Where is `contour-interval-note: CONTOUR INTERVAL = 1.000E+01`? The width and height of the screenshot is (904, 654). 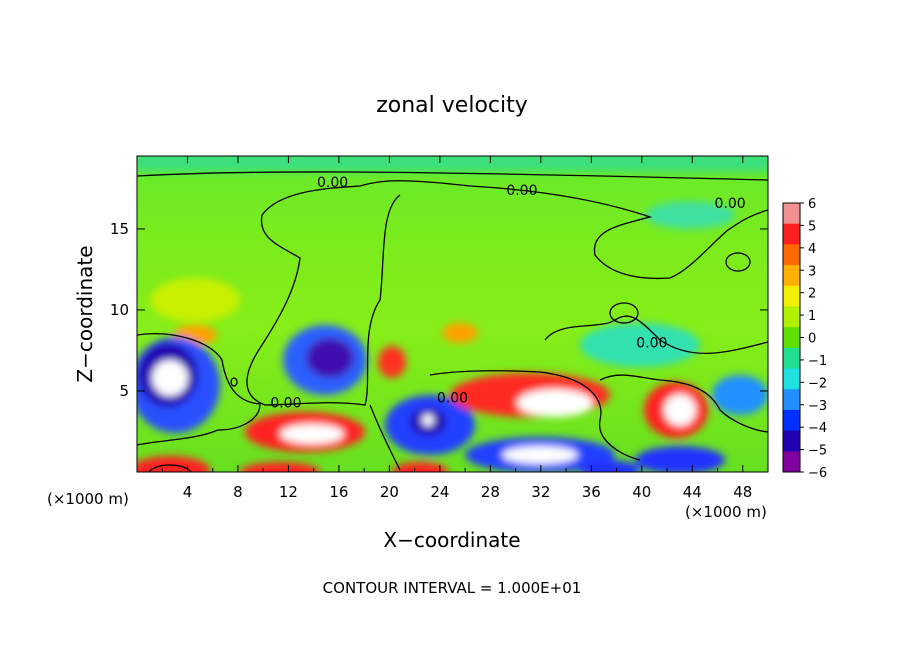 contour-interval-note: CONTOUR INTERVAL = 1.000E+01 is located at coordinates (452, 588).